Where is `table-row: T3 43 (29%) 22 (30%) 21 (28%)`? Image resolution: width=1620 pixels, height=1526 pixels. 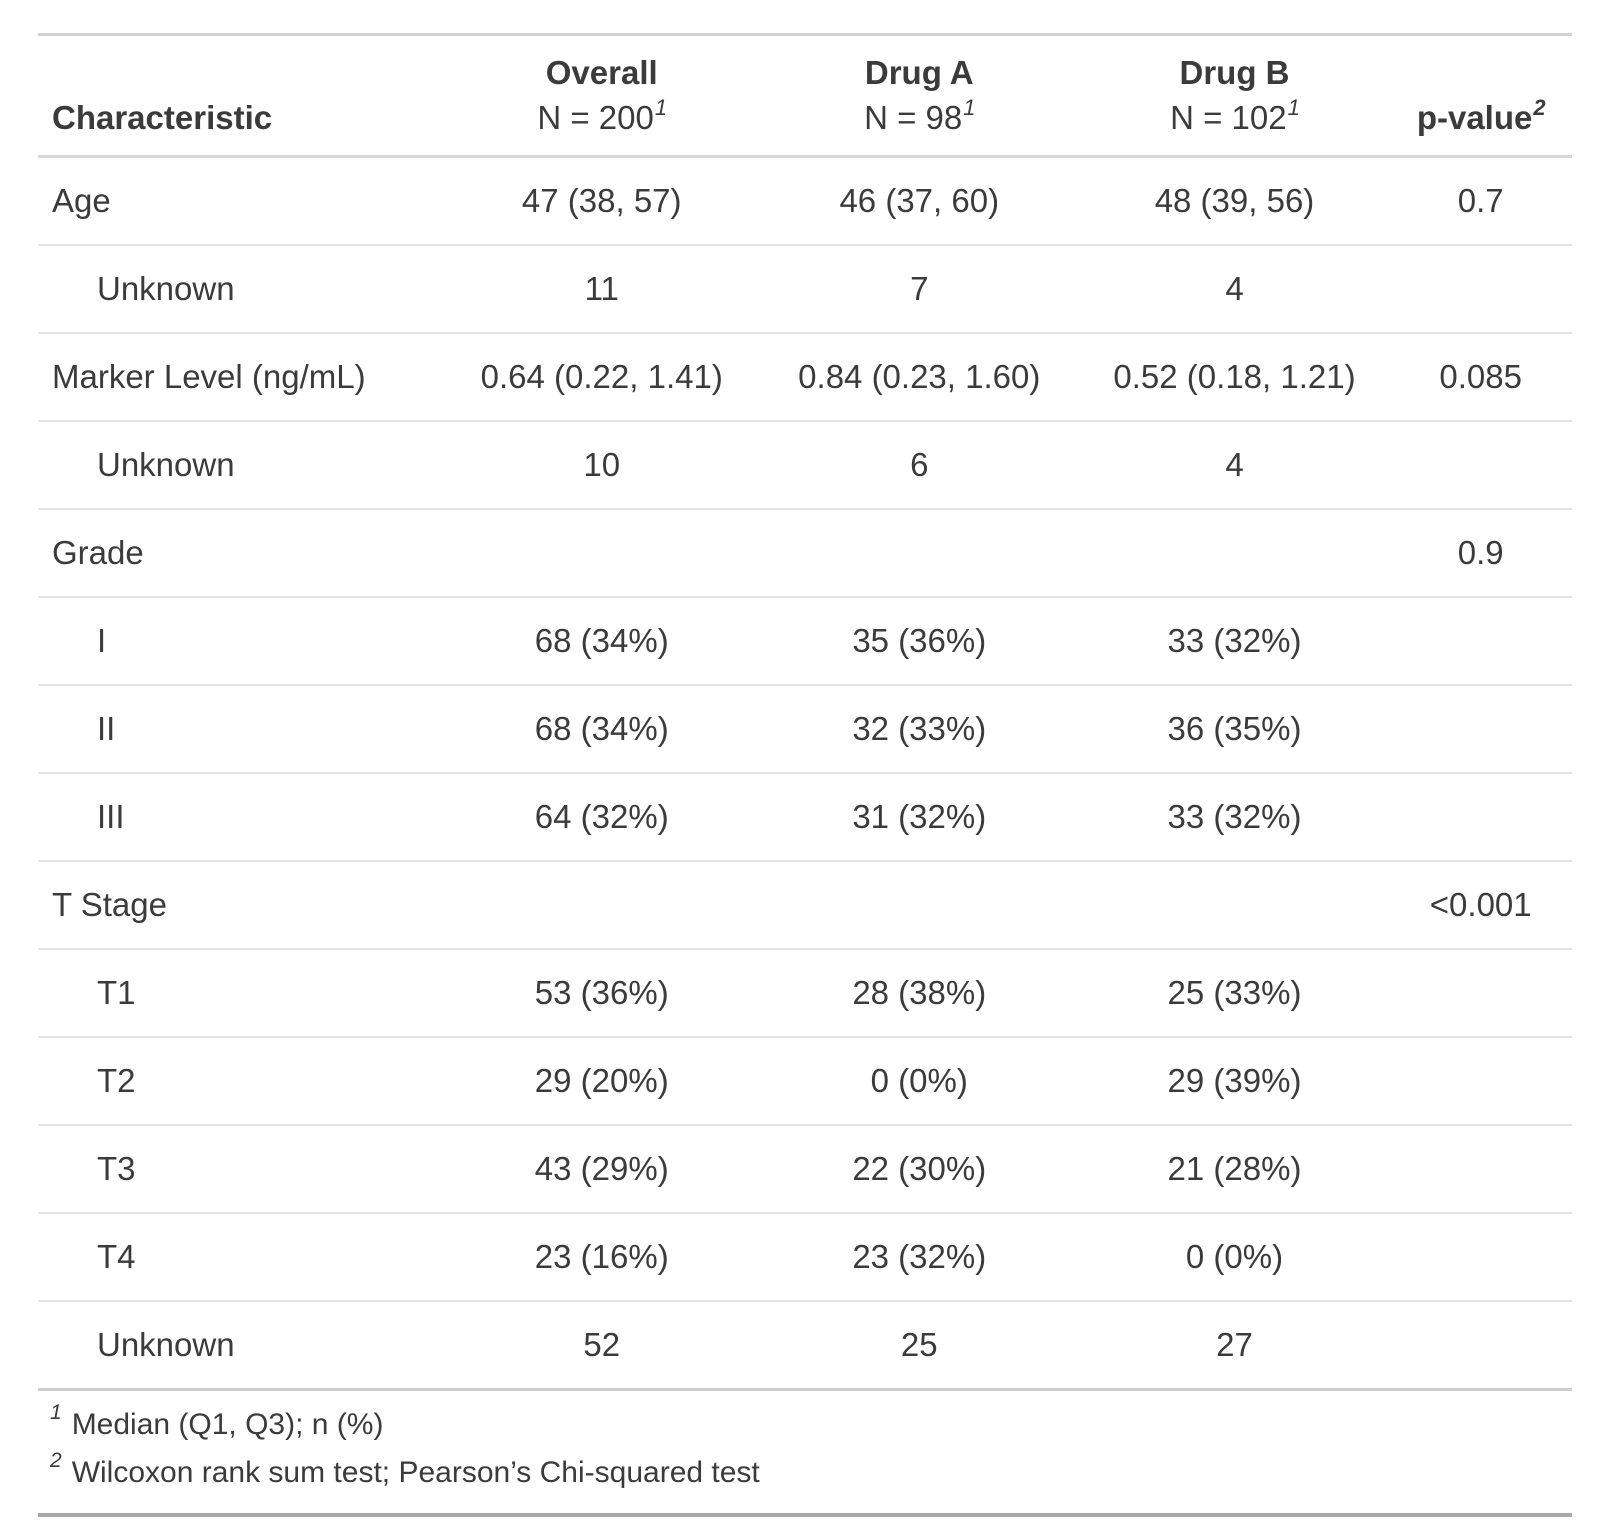
table-row: T3 43 (29%) 22 (30%) 21 (28%) is located at coordinates (805, 1168).